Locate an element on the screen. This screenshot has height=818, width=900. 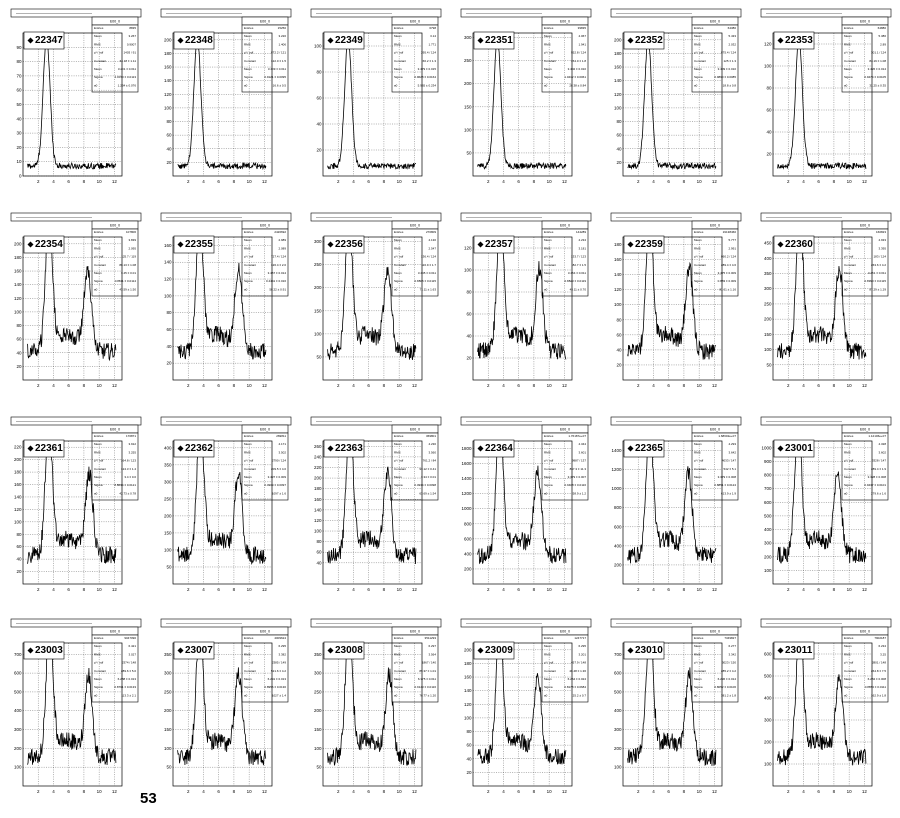
y-tick-label: 500 is located at coordinates (18, 691).